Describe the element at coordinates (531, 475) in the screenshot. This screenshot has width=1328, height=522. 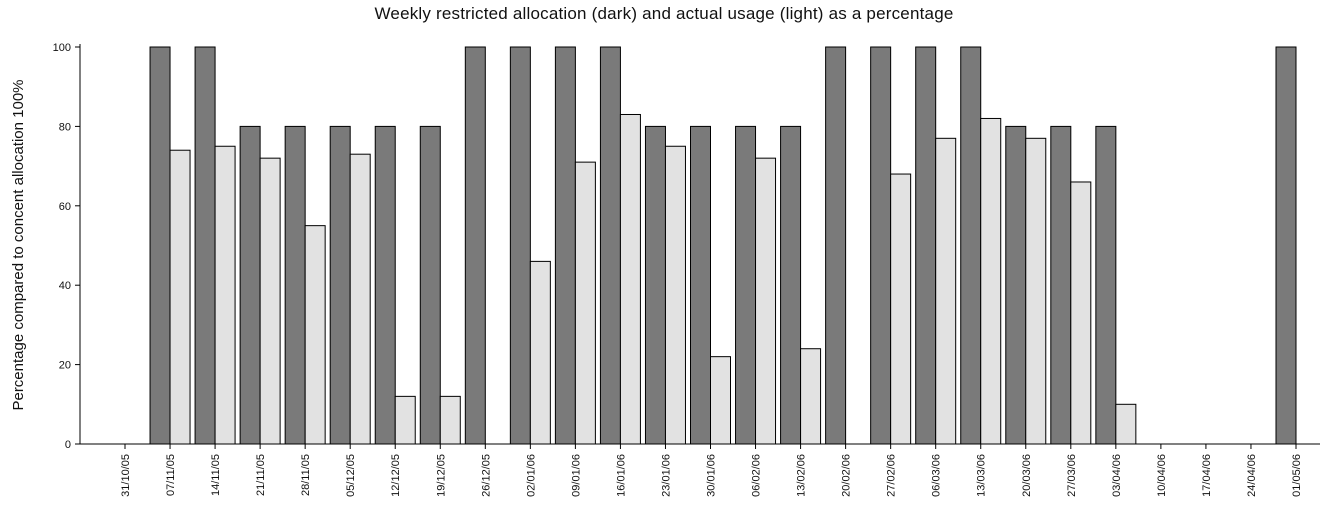
I see `x-tick-label: 02/01/06` at that location.